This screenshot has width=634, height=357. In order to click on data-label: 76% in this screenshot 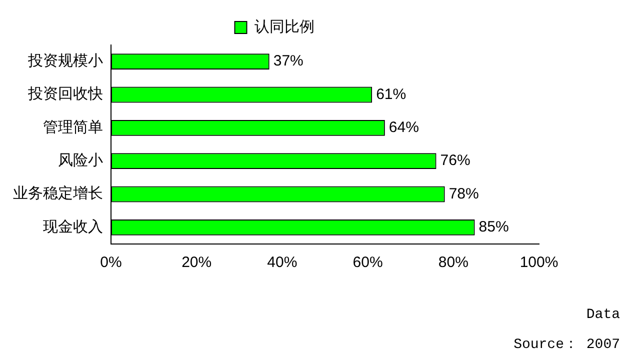, I will do `click(455, 161)`.